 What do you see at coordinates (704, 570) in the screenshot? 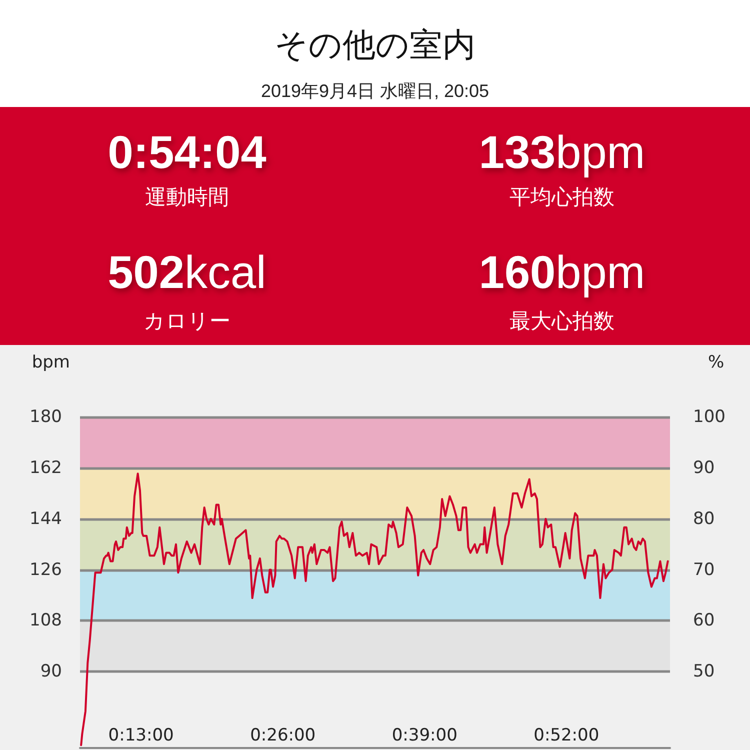
I see `y2-tick-label: 70` at bounding box center [704, 570].